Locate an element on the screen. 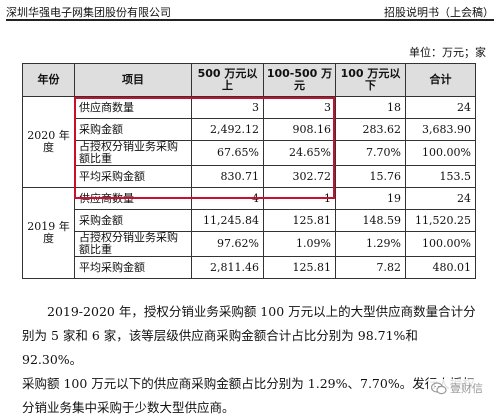 Image resolution: width=500 pixels, height=420 pixels. table-row: 采购金额 11,245.84 125.81 148.59 11,520.25 is located at coordinates (249, 220).